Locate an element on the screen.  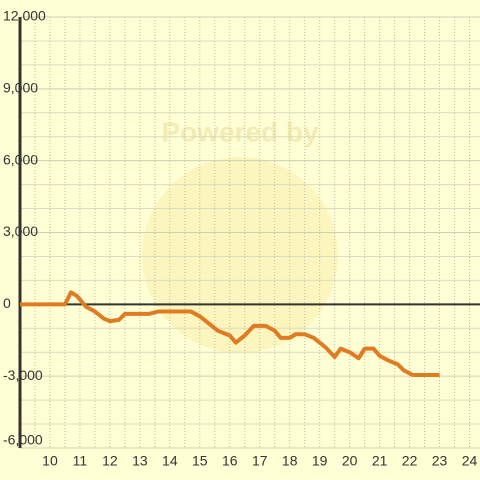
x-tick-label: 19 is located at coordinates (320, 461).